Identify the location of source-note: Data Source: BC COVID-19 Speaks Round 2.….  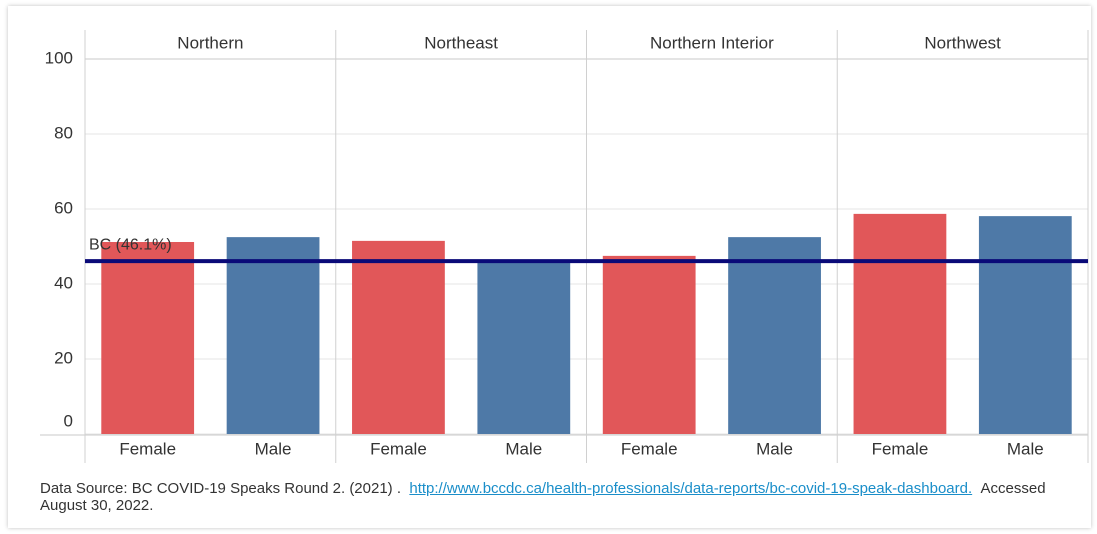
(562, 497).